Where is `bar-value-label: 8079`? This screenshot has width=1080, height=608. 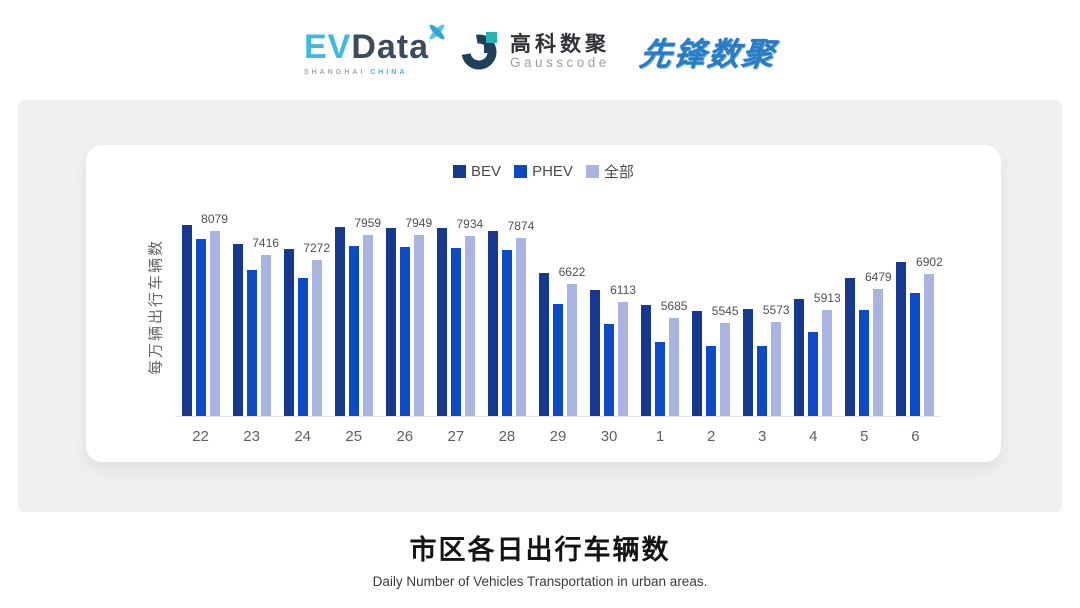
bar-value-label: 8079 is located at coordinates (214, 219).